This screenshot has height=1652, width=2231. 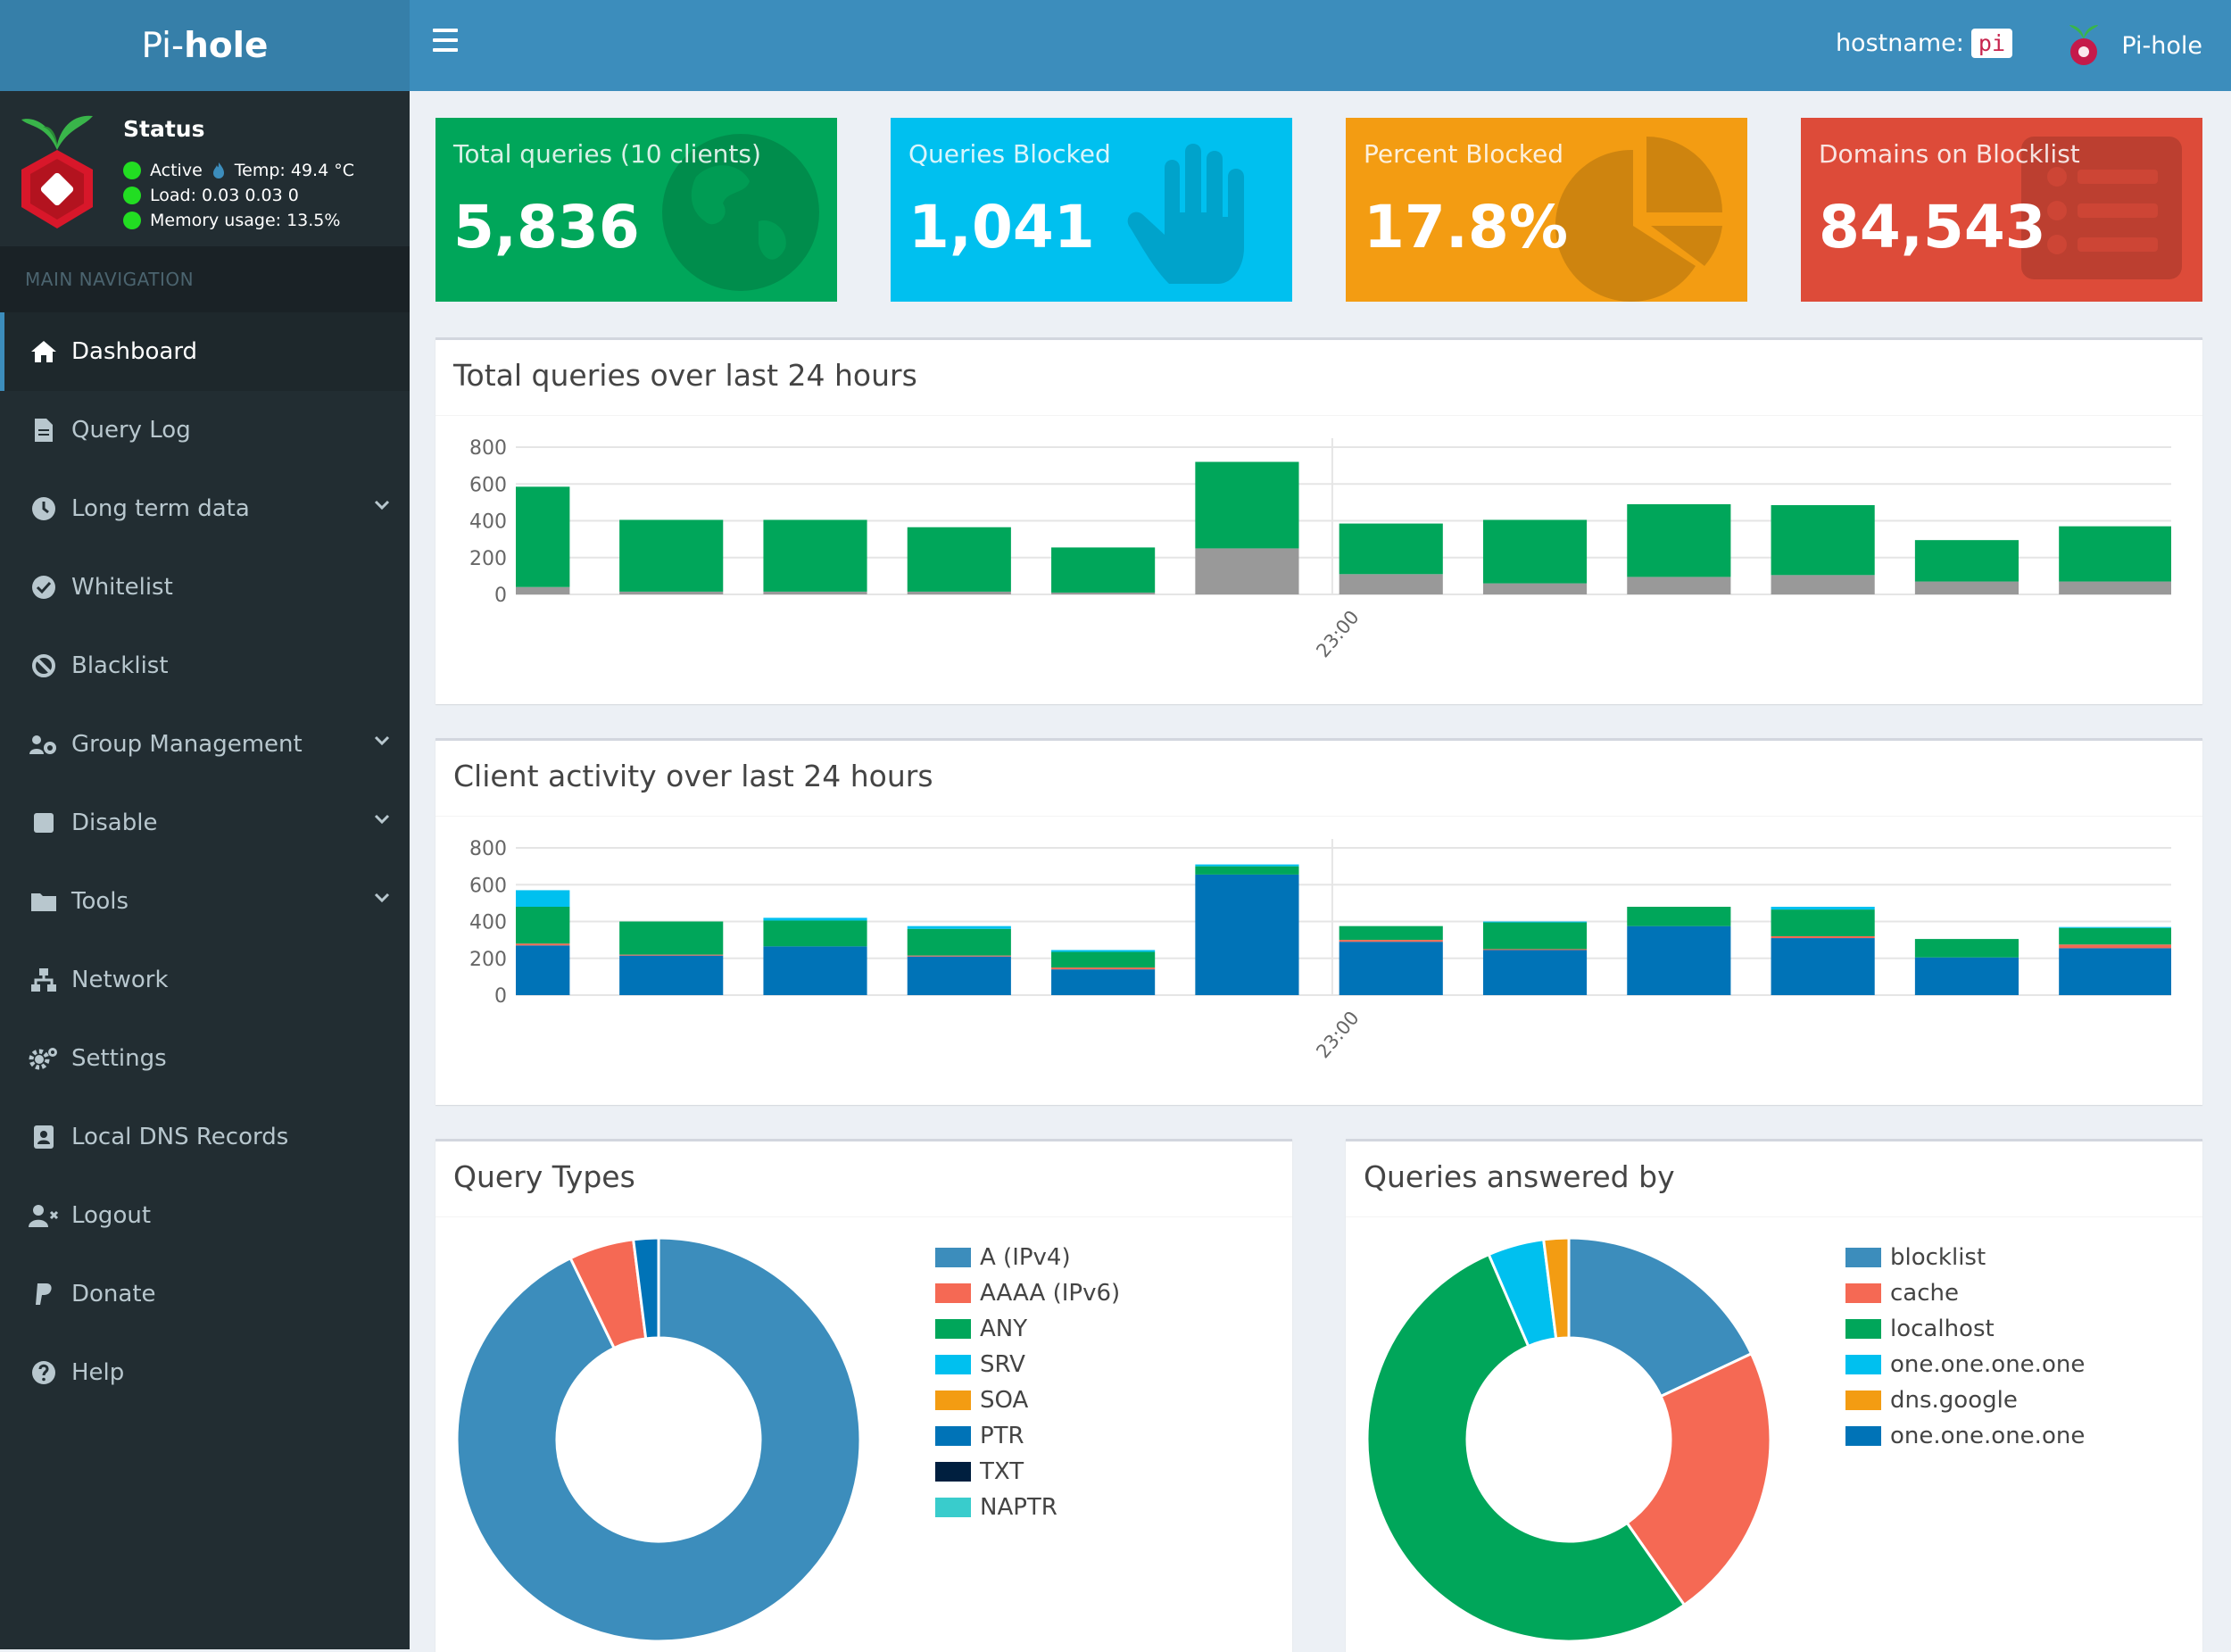 What do you see at coordinates (1965, 1329) in the screenshot?
I see `legend-item: localhost` at bounding box center [1965, 1329].